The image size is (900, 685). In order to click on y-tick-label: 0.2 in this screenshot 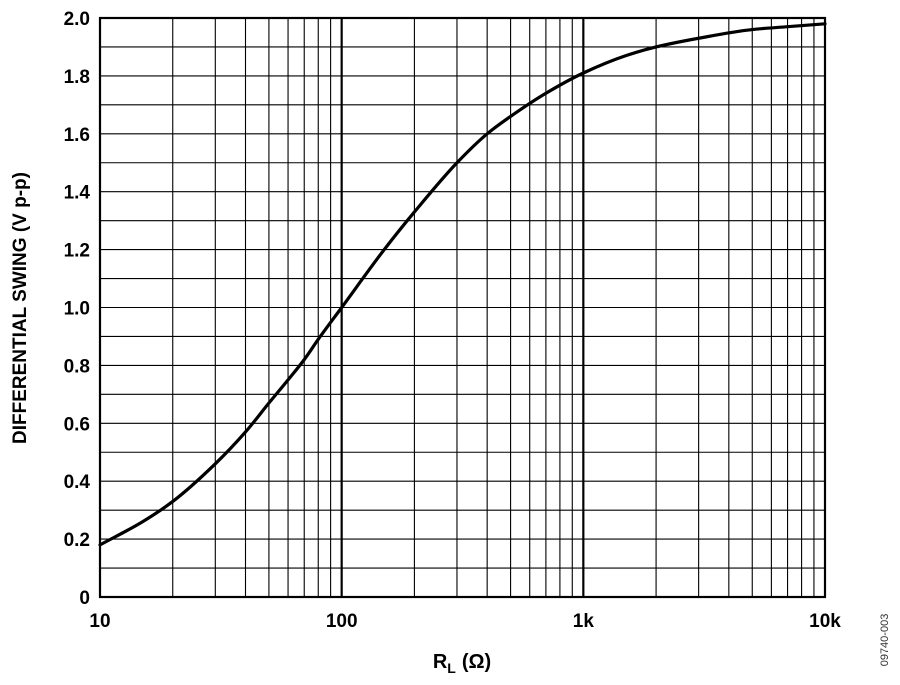, I will do `click(77, 540)`.